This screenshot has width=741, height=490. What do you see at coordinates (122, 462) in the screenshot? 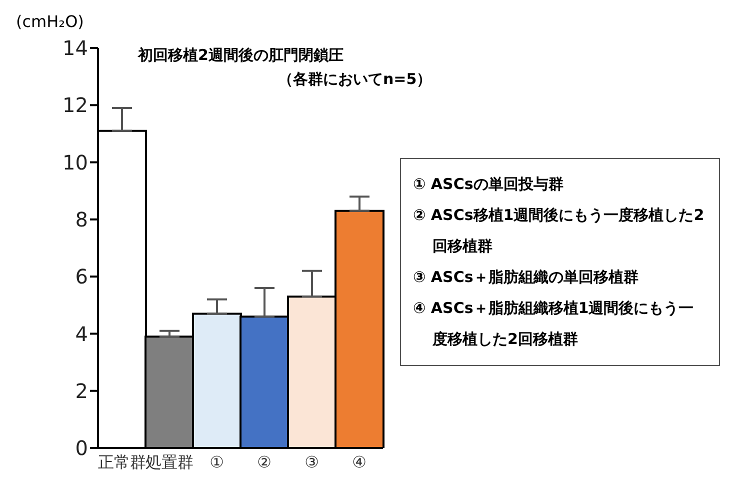
I see `x-tick-label: 正常群` at bounding box center [122, 462].